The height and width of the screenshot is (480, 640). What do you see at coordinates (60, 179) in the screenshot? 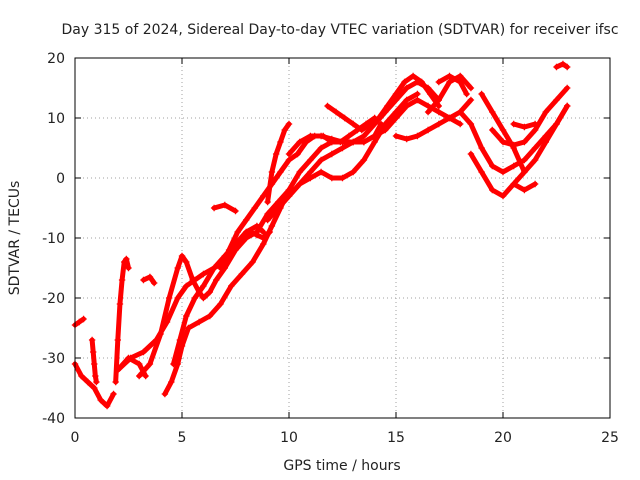
I see `y-tick-label: 0` at bounding box center [60, 179].